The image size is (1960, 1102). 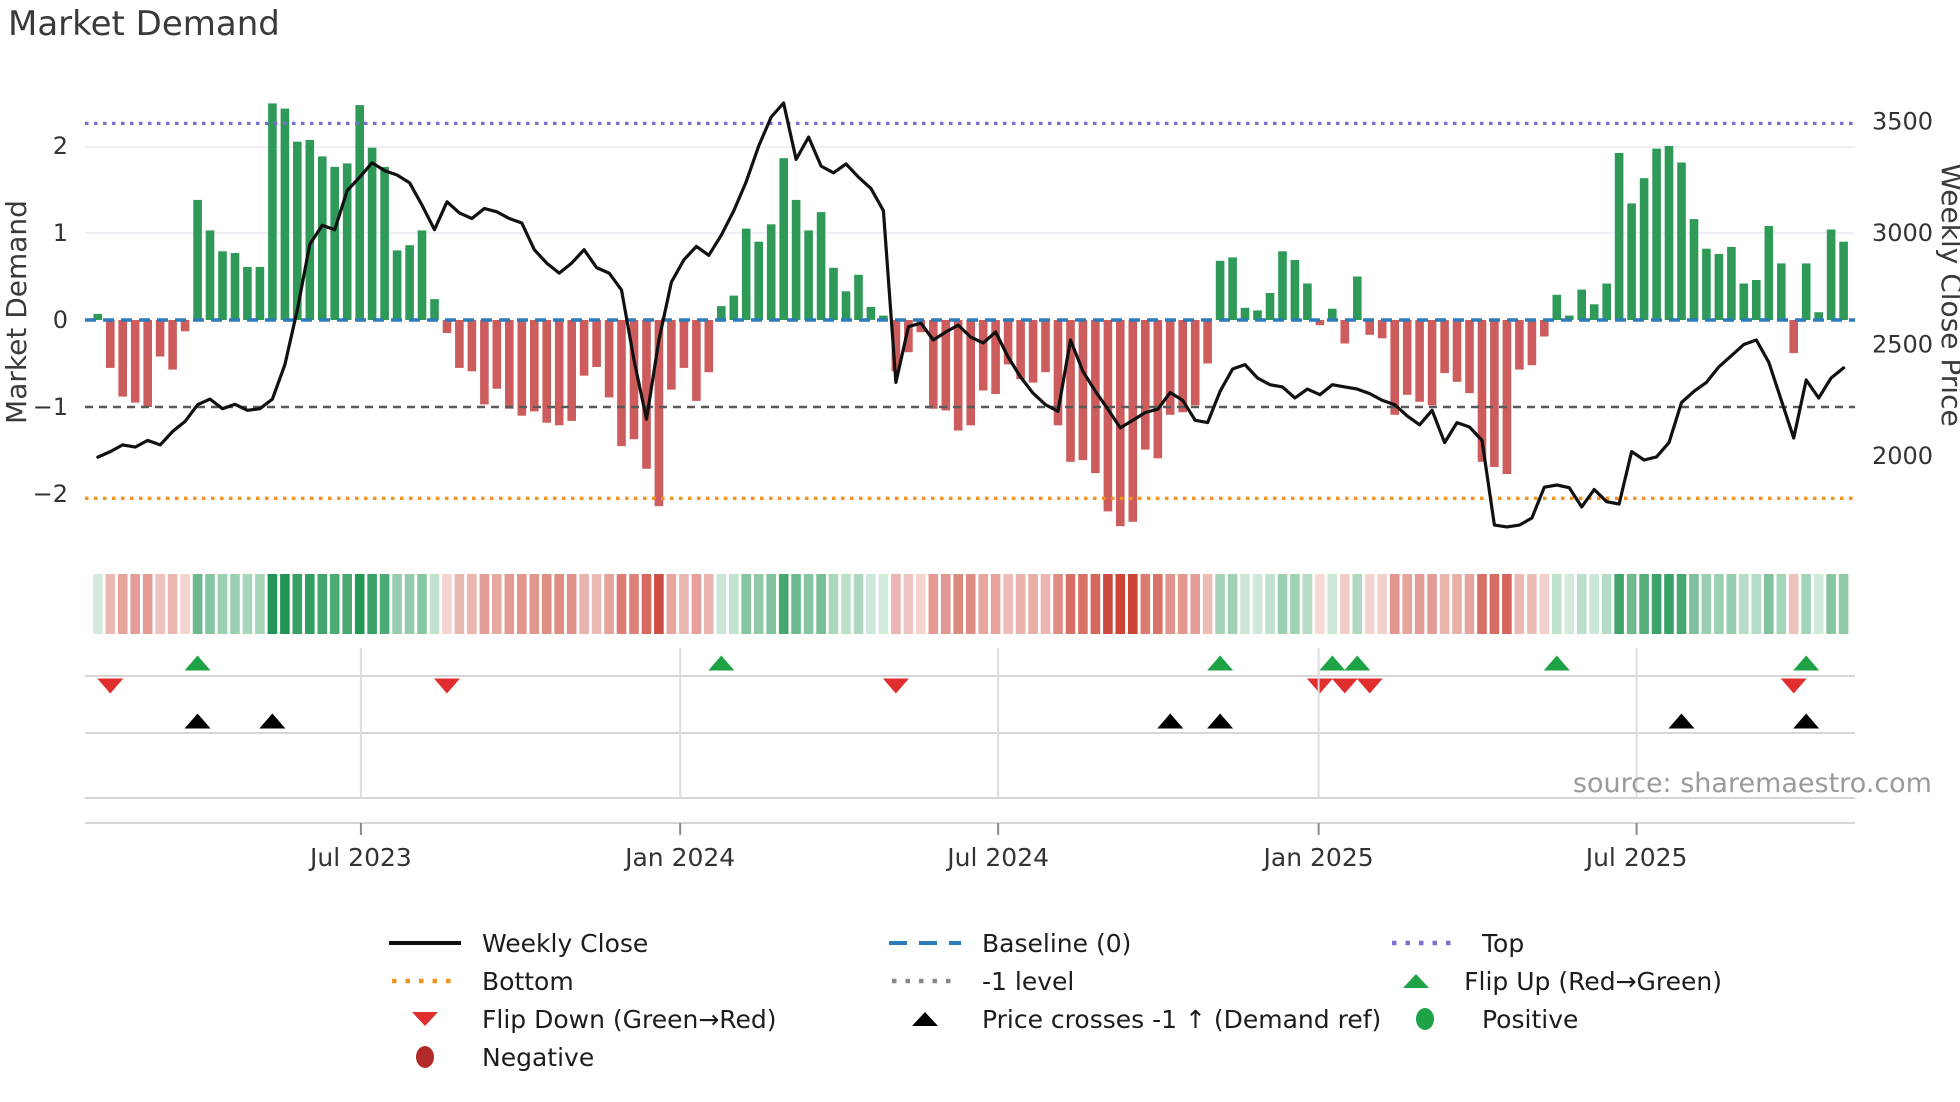 I want to click on x-tick-label: Jul 2025, so click(x=1636, y=857).